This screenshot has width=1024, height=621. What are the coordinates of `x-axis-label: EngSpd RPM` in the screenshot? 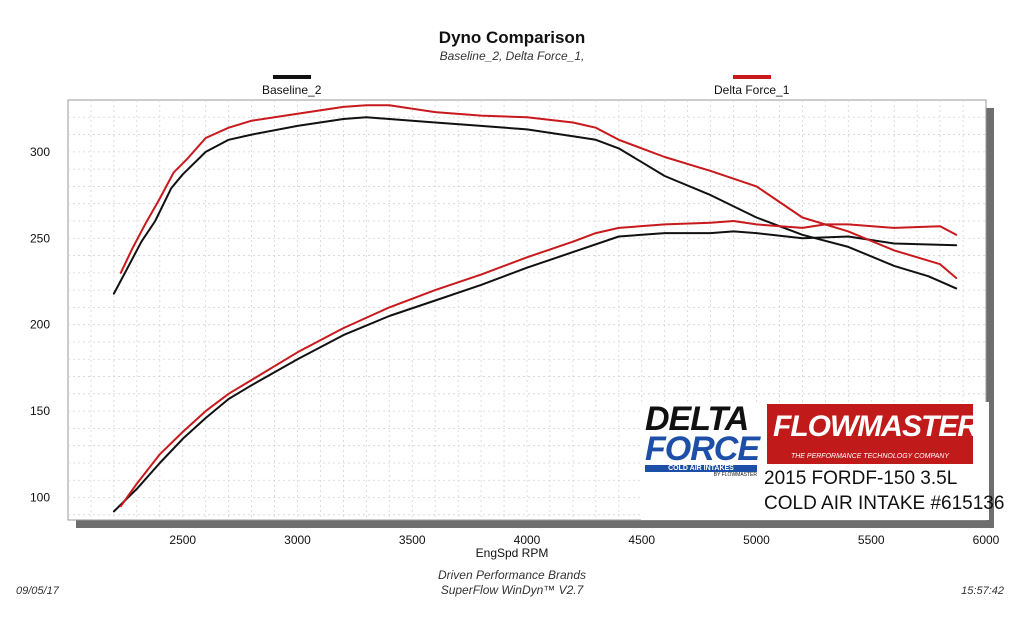 It's located at (512, 553).